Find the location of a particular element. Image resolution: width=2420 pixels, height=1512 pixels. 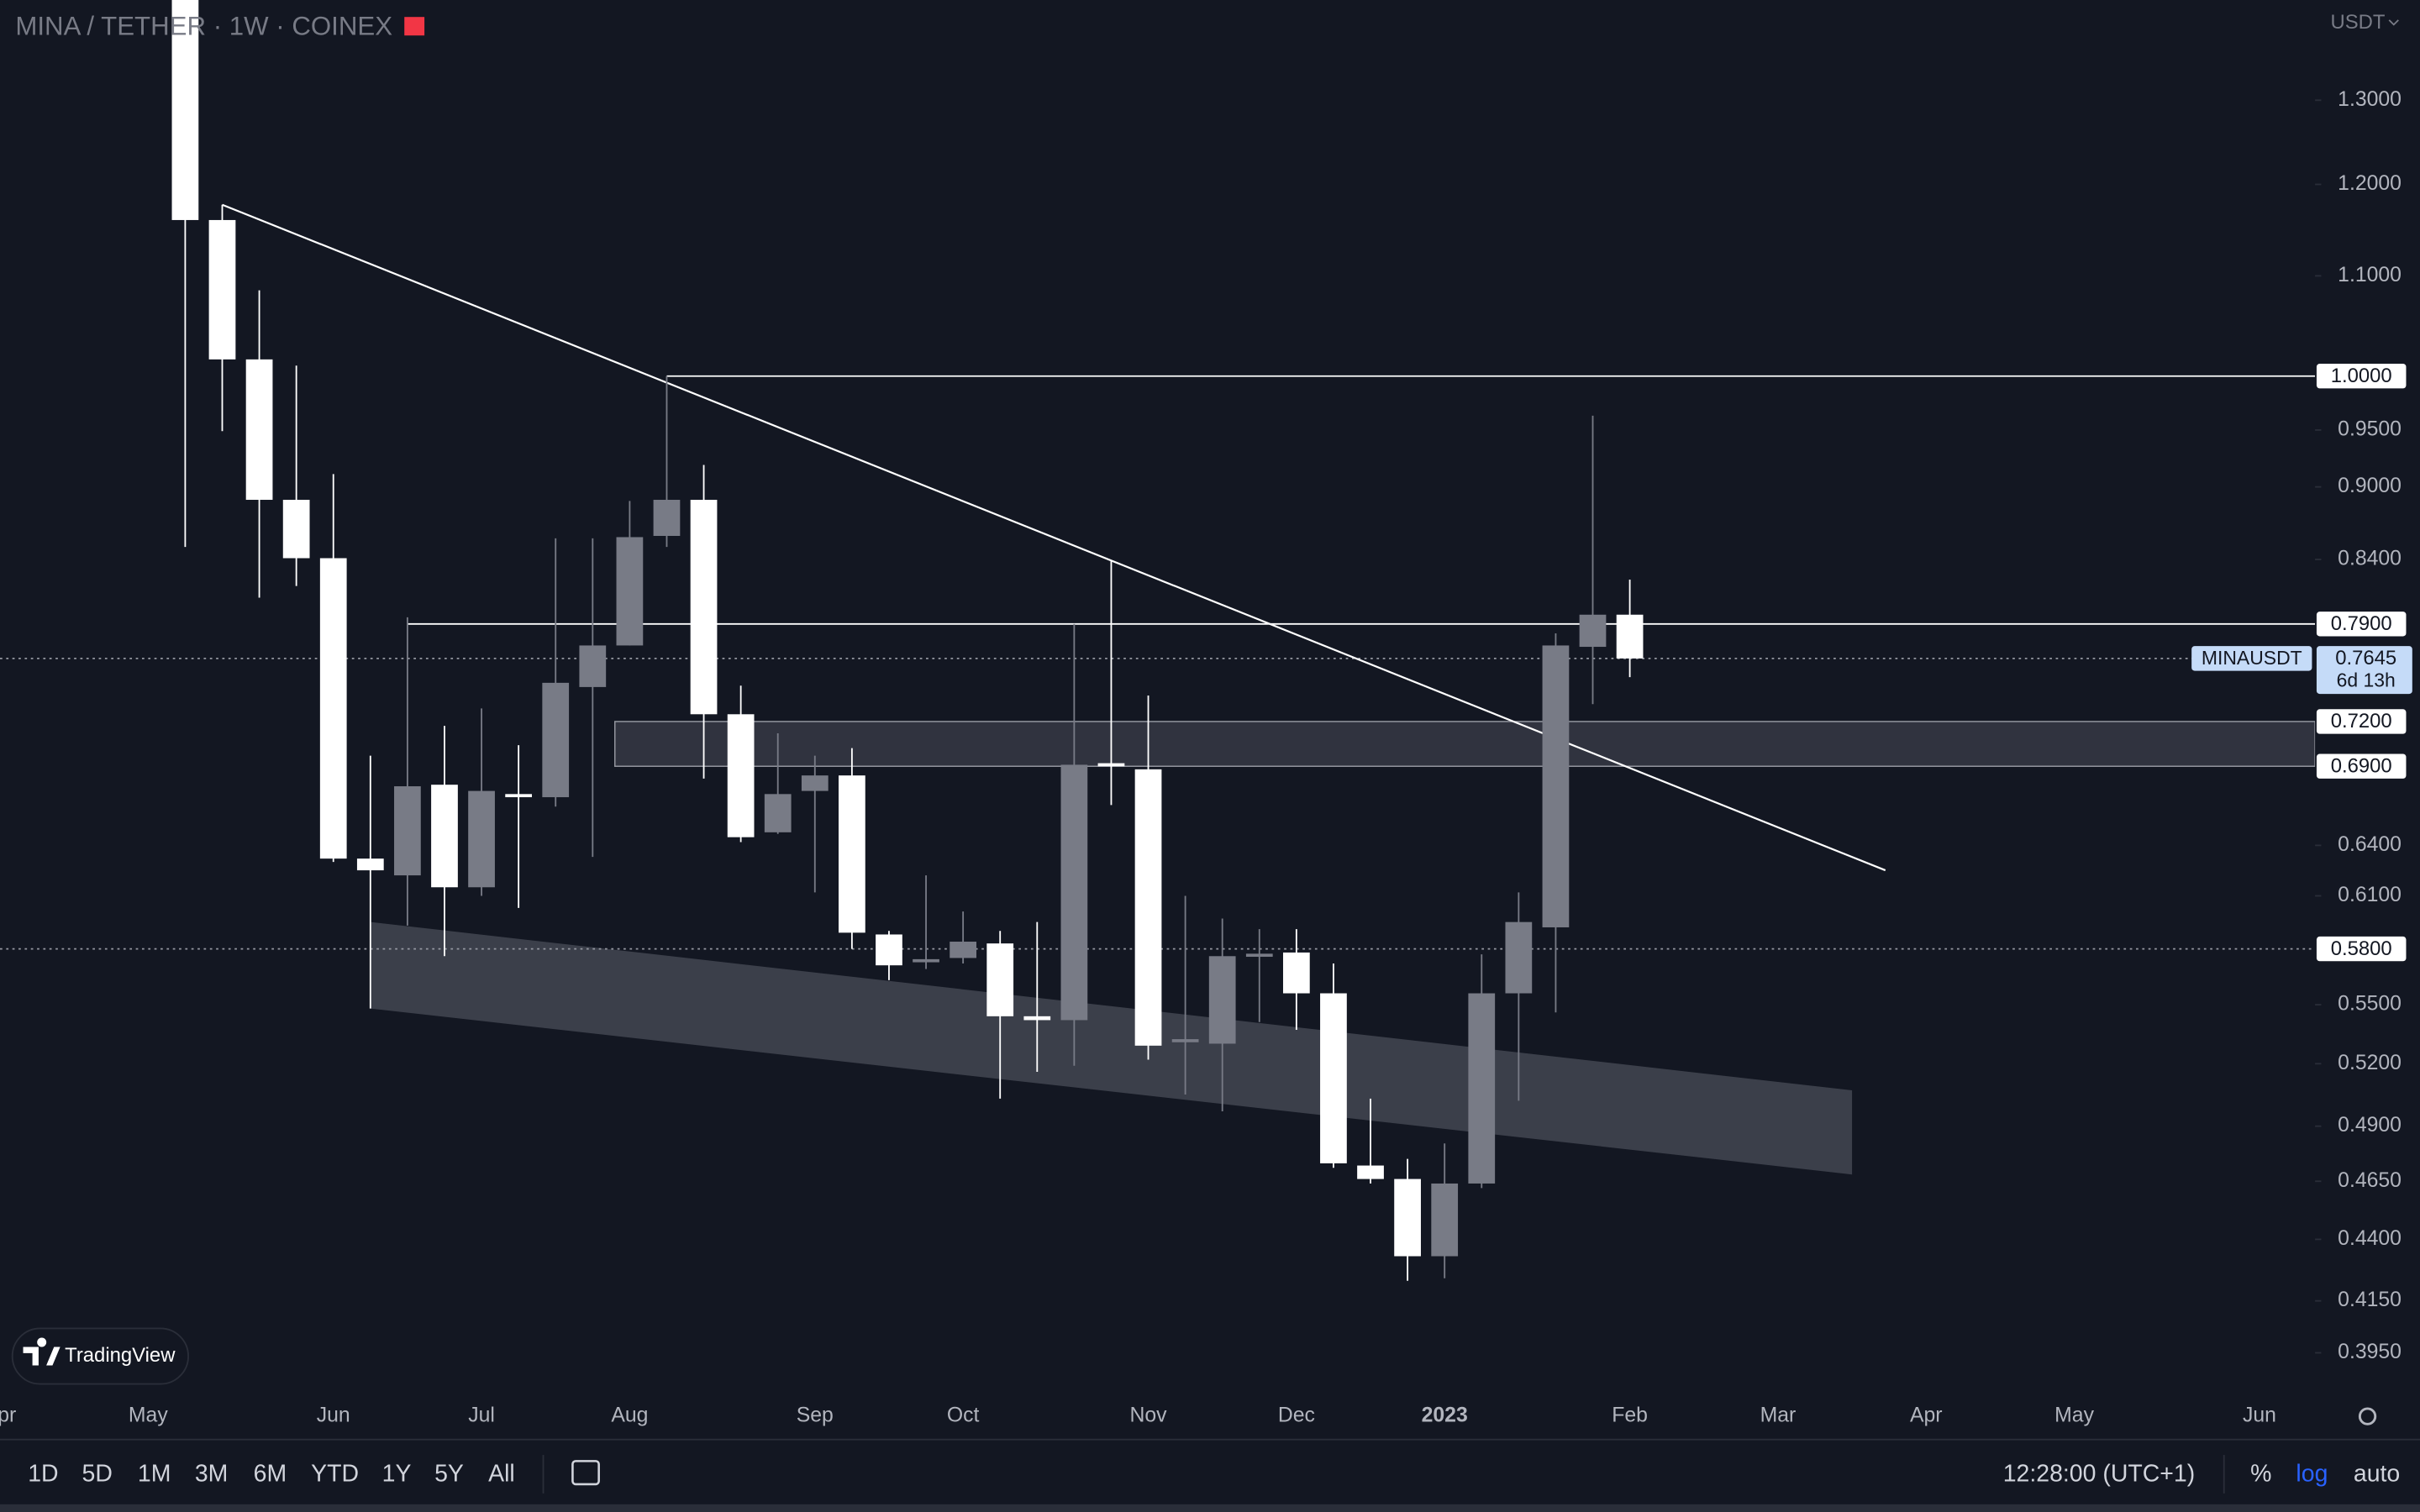

y-tick-label: 0.6400 is located at coordinates (2370, 844).